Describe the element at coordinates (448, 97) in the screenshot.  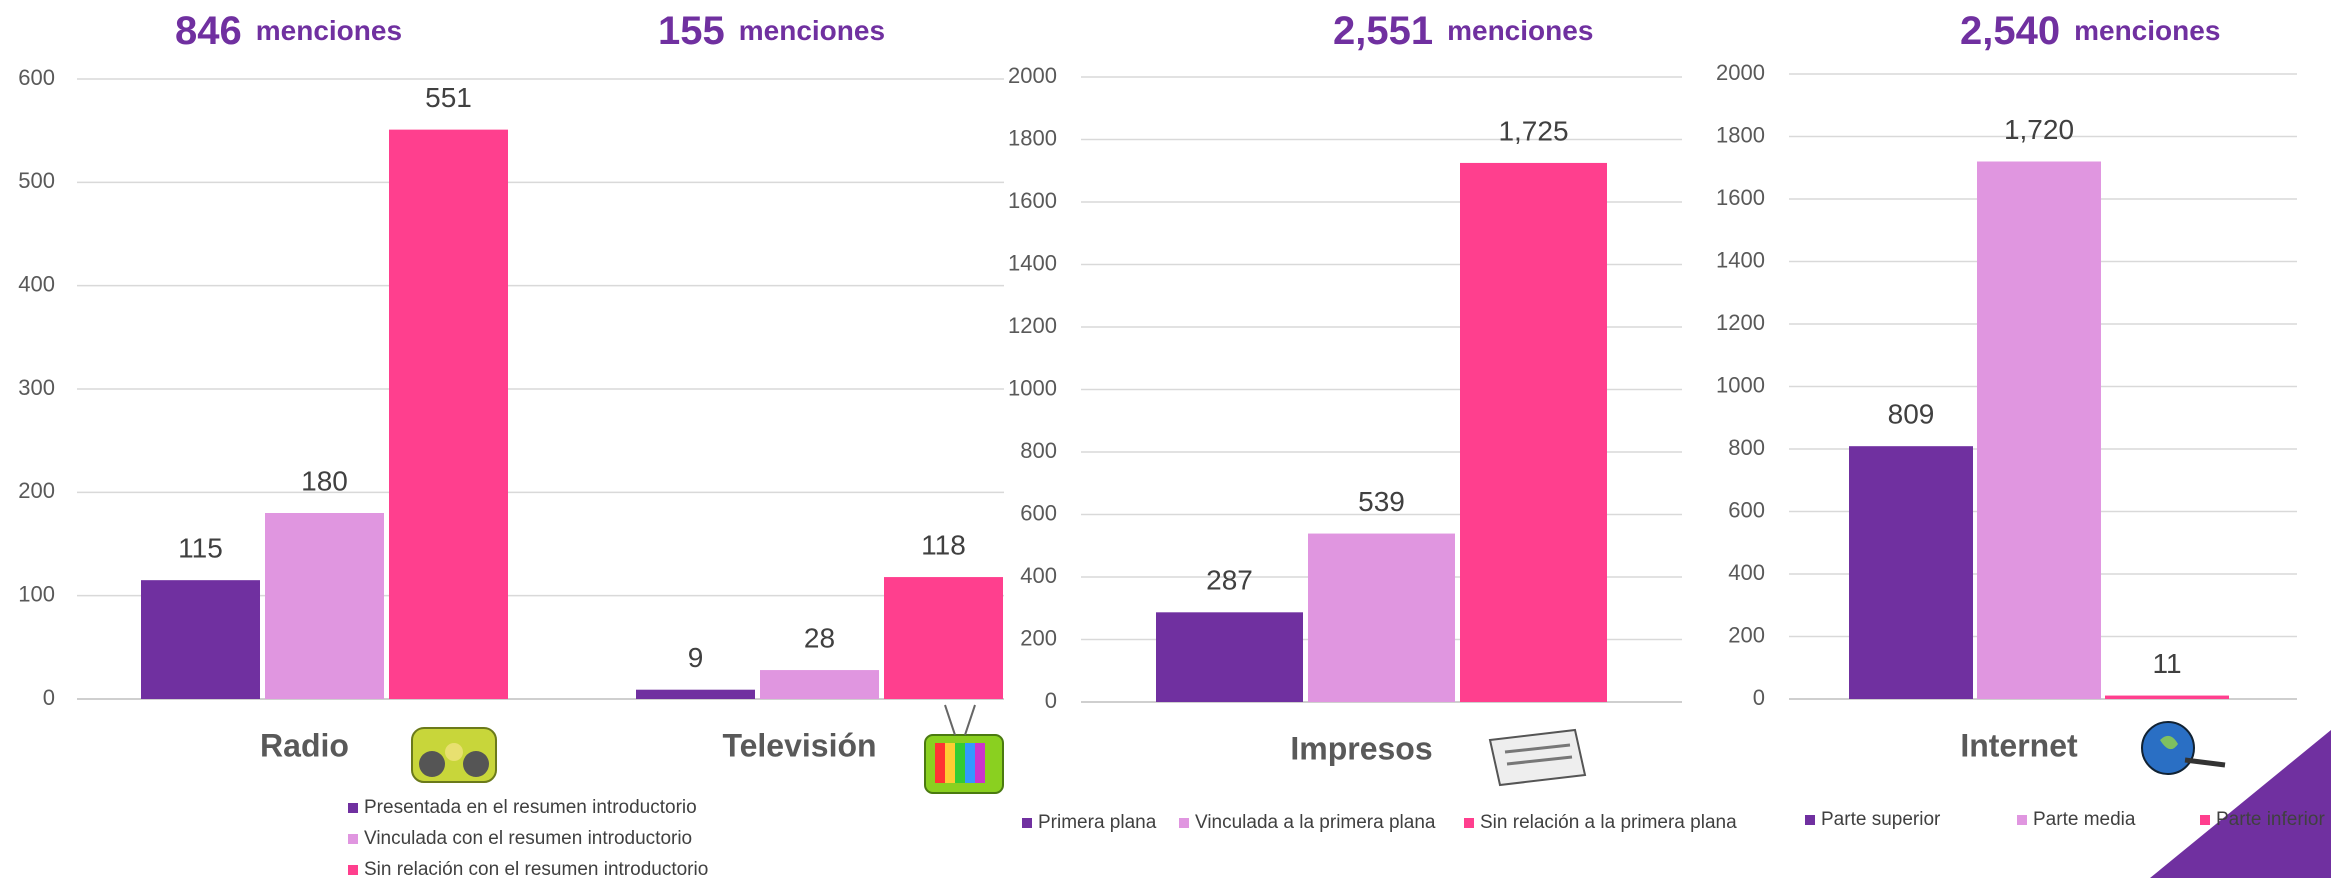
I see `data-label: 551` at that location.